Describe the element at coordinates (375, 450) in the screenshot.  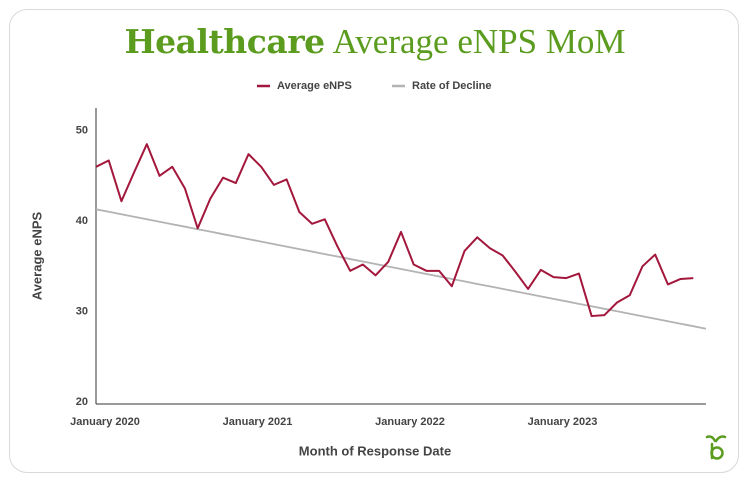
I see `x-axis-title: Month of Response Date` at that location.